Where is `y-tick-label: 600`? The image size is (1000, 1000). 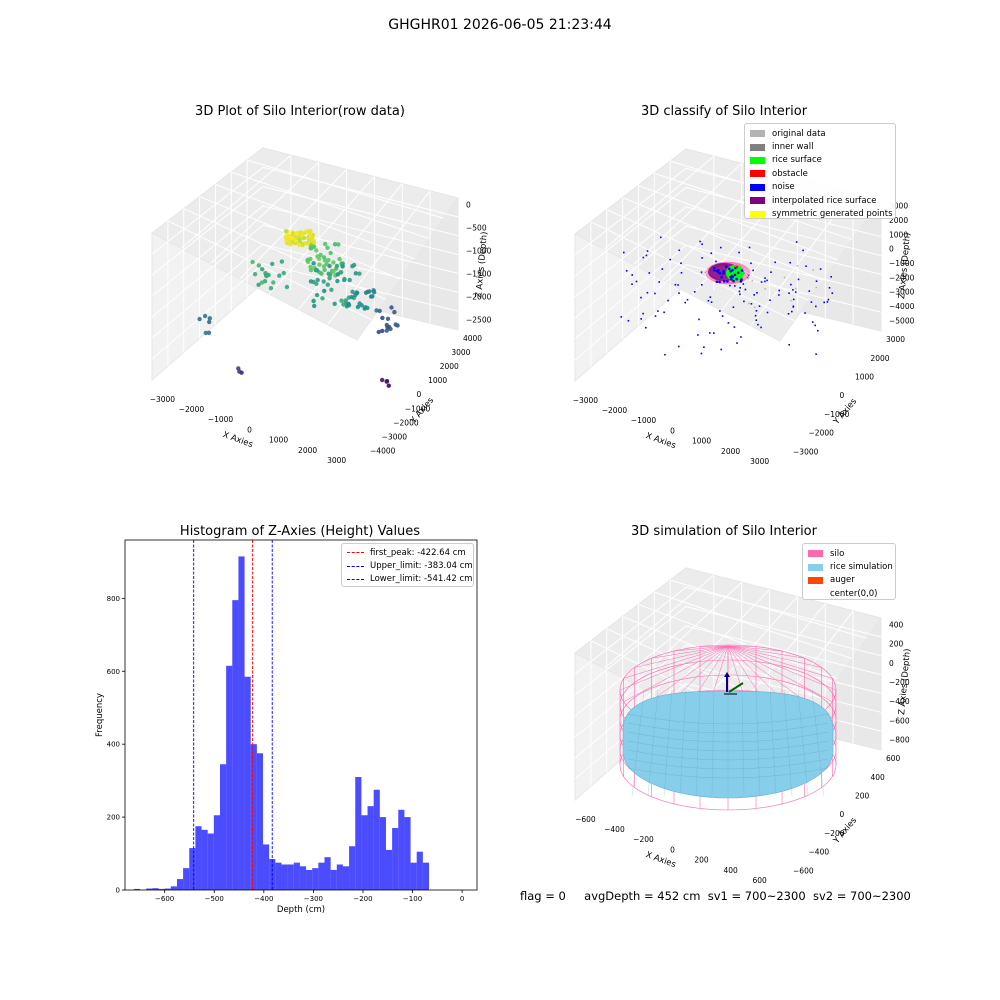
y-tick-label: 600 is located at coordinates (113, 672).